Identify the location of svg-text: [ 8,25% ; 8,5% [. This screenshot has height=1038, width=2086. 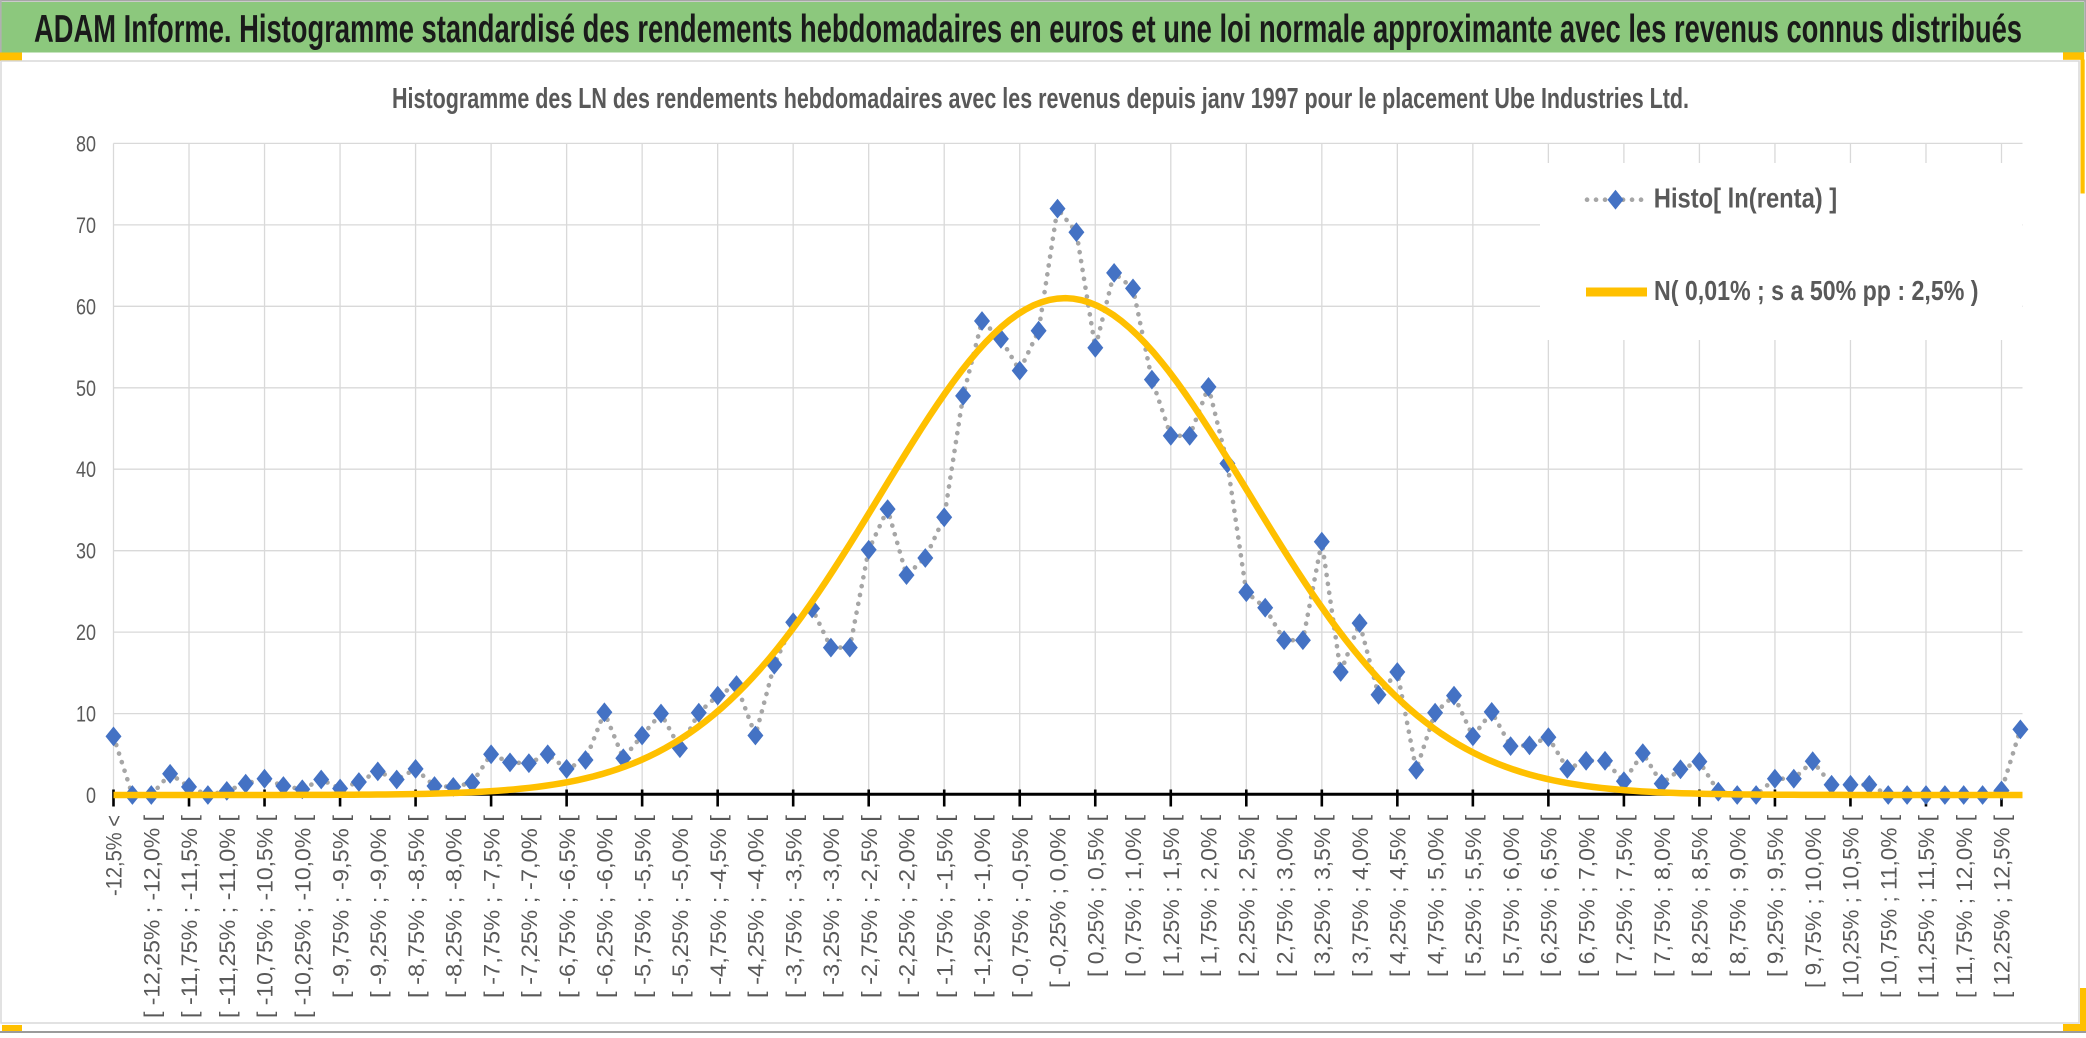
(1700, 895).